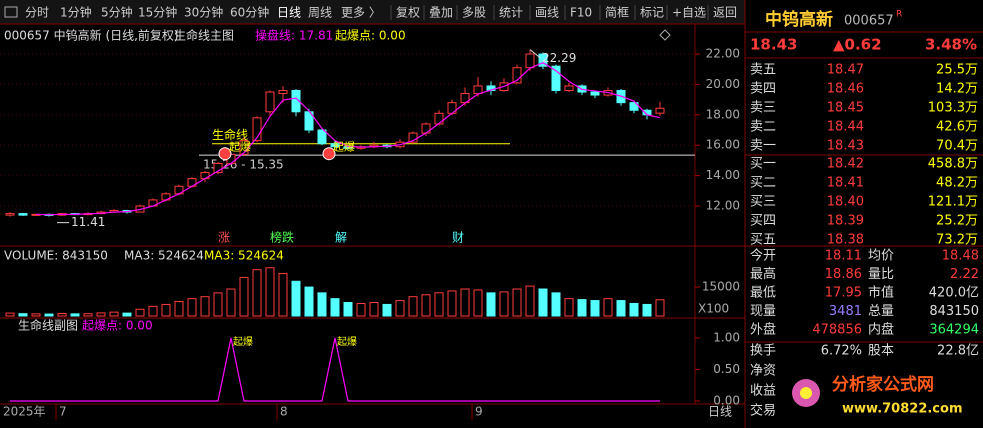 This screenshot has width=983, height=428. Describe the element at coordinates (723, 84) in the screenshot. I see `y-tick-label: 20.00` at that location.